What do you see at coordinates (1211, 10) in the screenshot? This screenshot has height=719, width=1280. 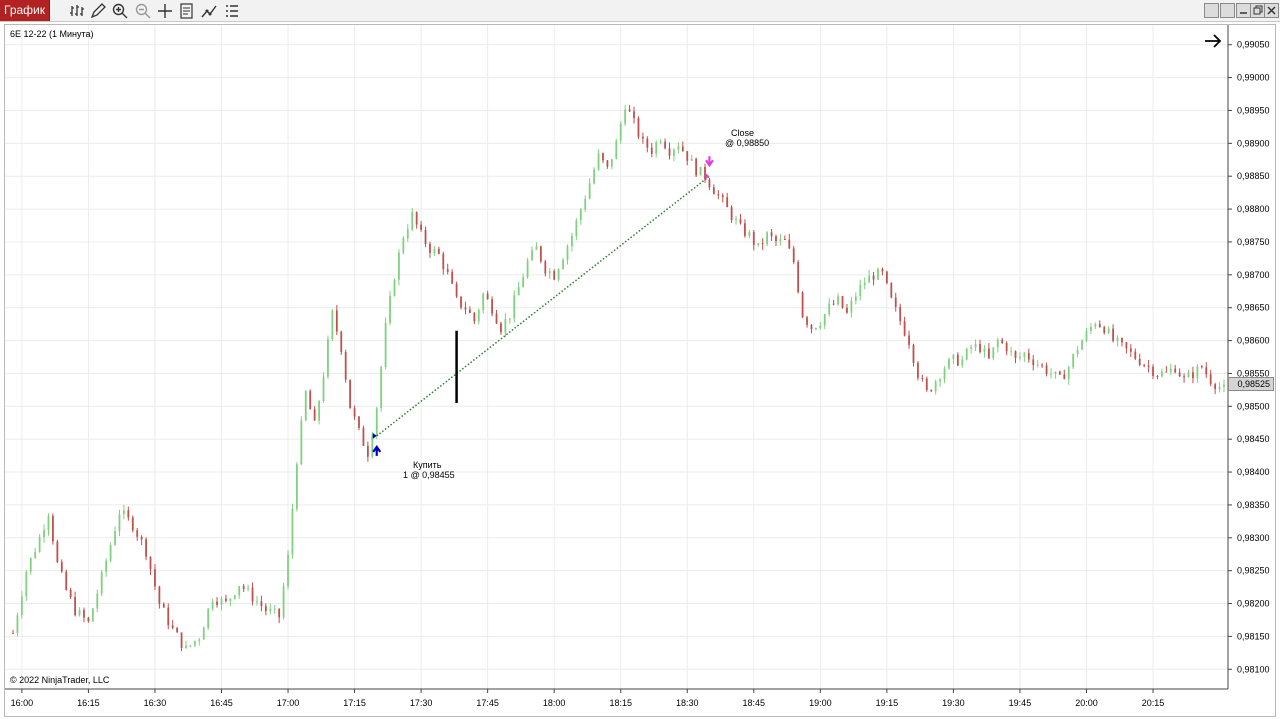 I see `tile-icon` at bounding box center [1211, 10].